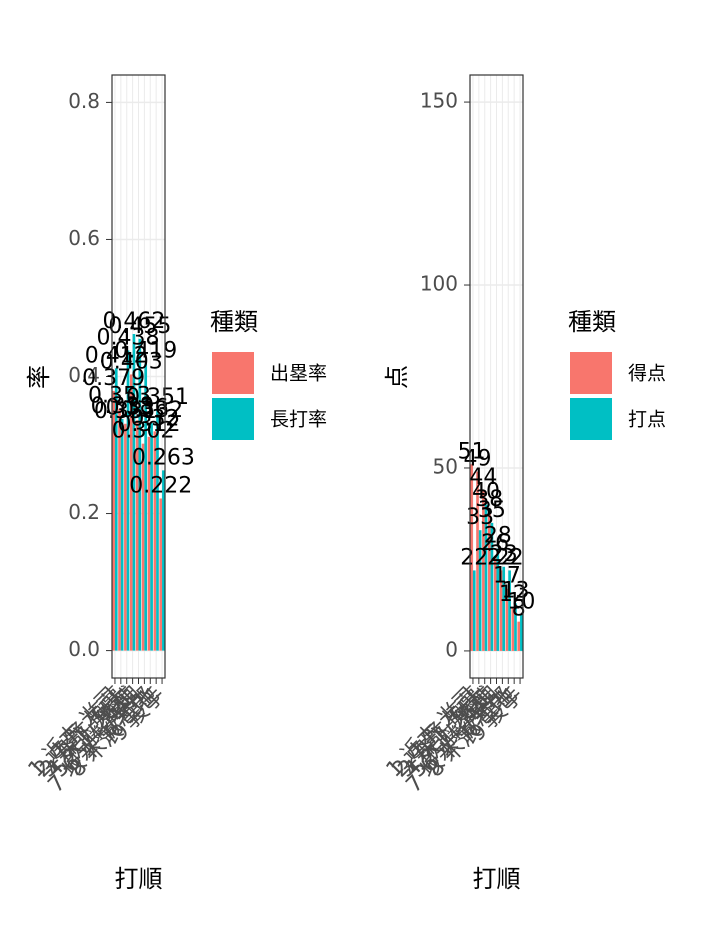  What do you see at coordinates (647, 420) in the screenshot?
I see `legend-label: 打点` at bounding box center [647, 420].